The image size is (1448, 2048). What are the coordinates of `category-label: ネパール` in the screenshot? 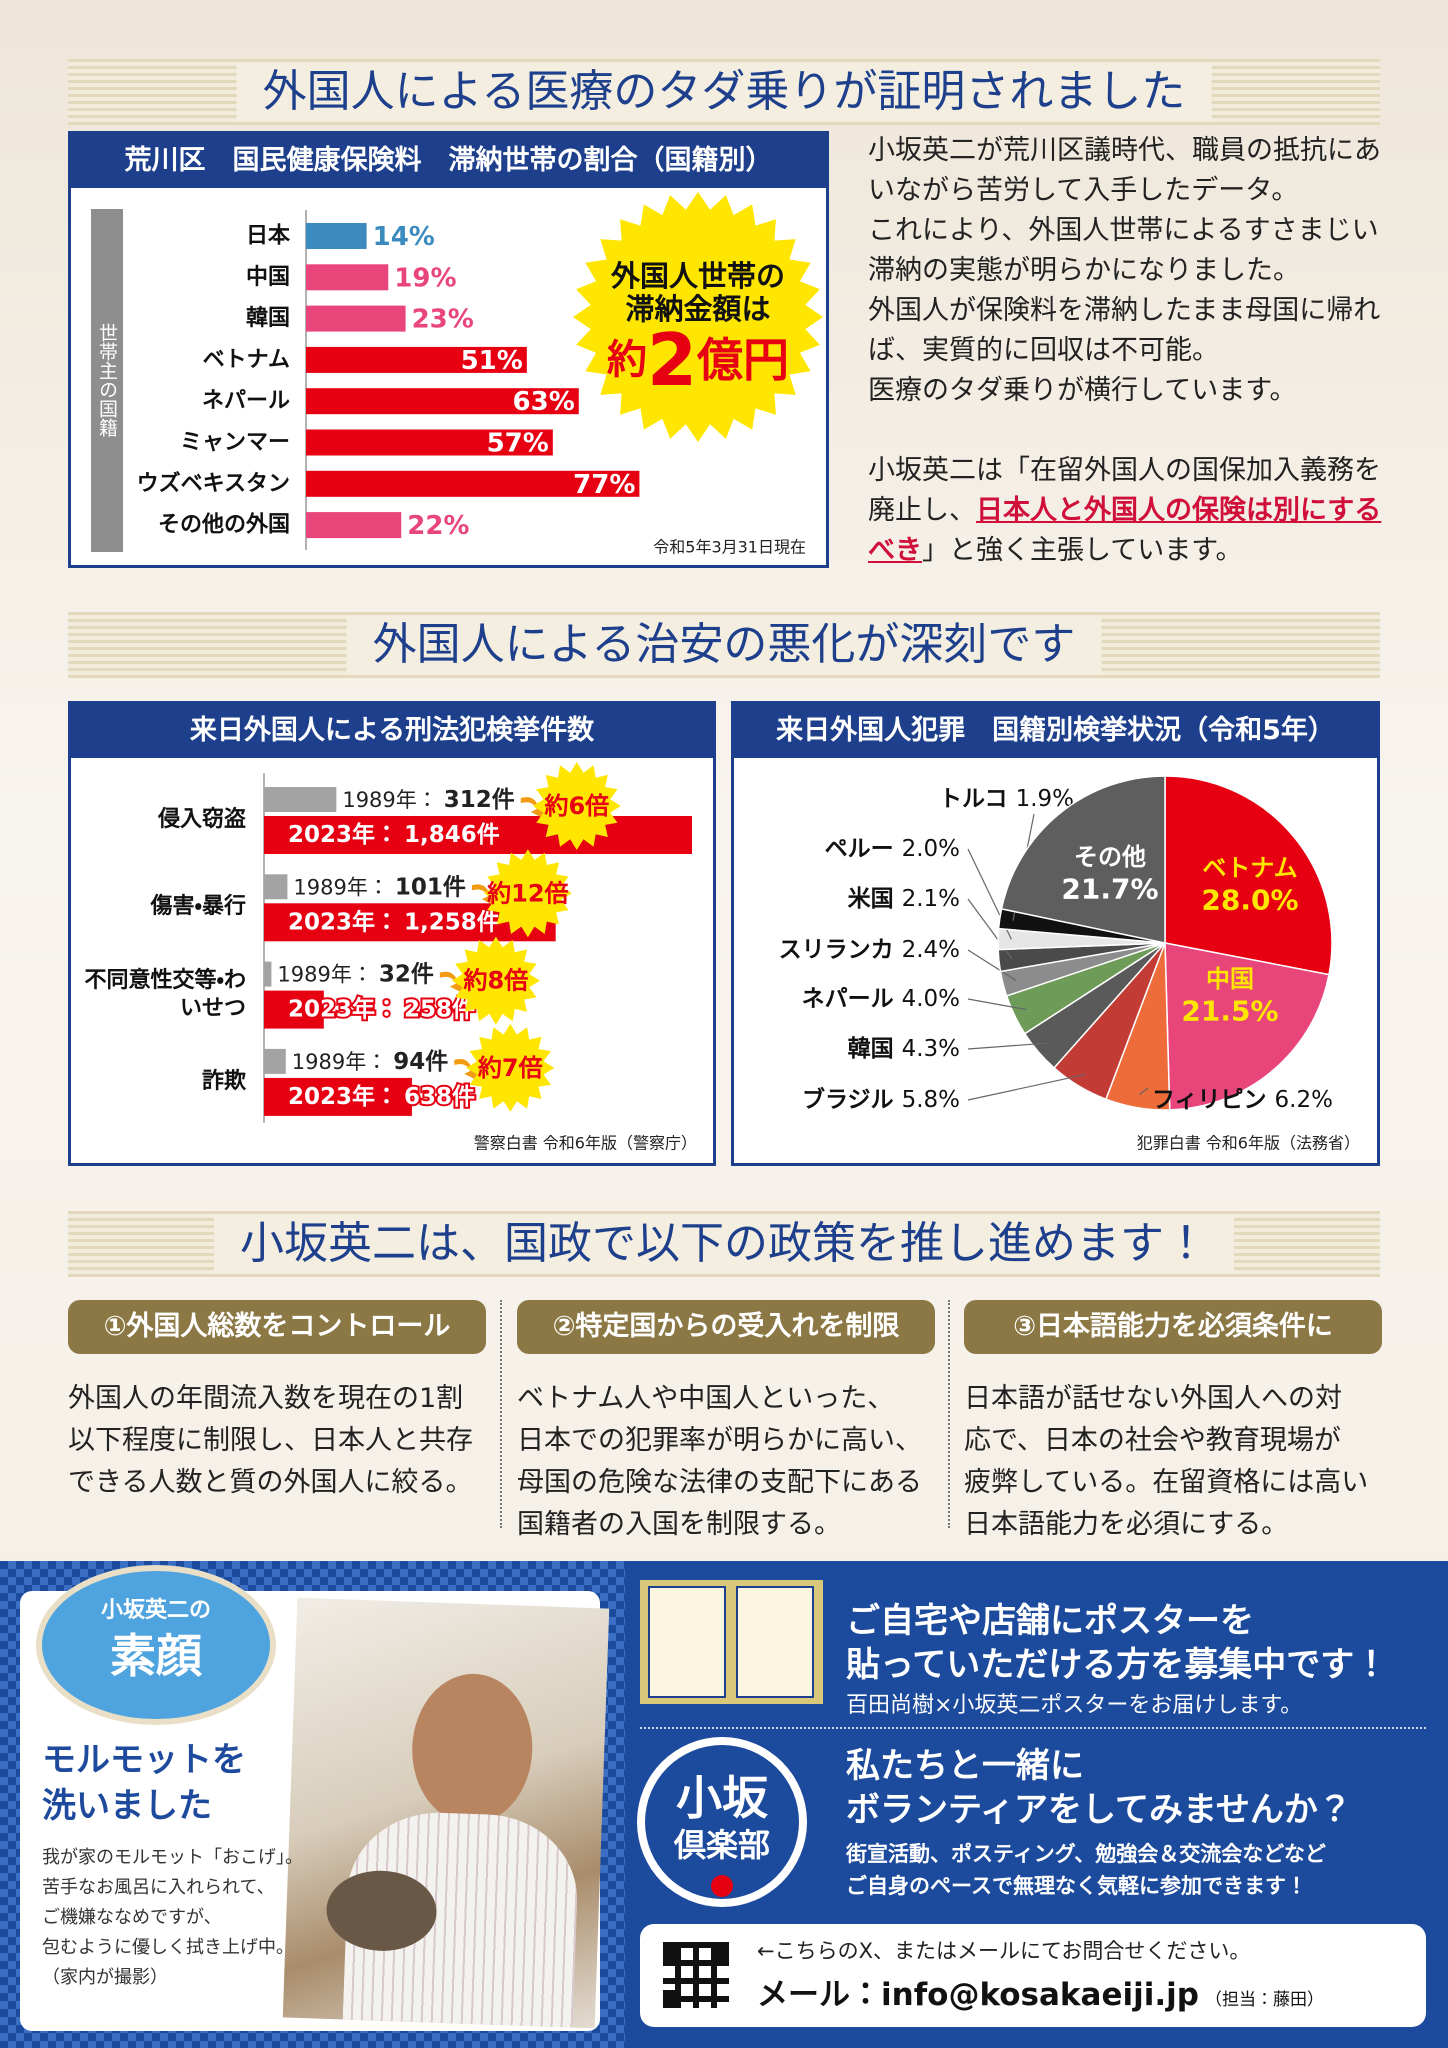 It's located at (246, 401).